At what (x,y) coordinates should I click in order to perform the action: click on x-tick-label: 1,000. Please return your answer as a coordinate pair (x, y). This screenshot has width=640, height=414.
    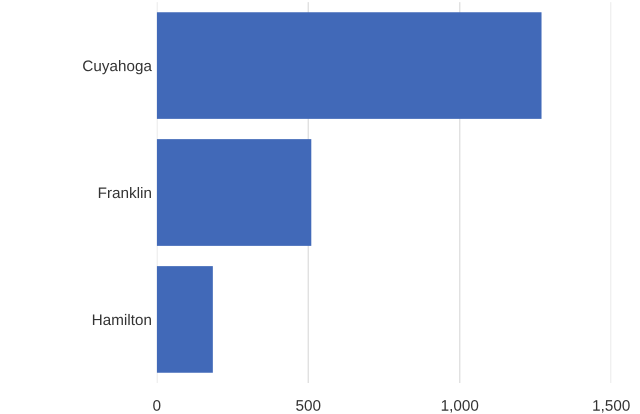
    Looking at the image, I should click on (460, 406).